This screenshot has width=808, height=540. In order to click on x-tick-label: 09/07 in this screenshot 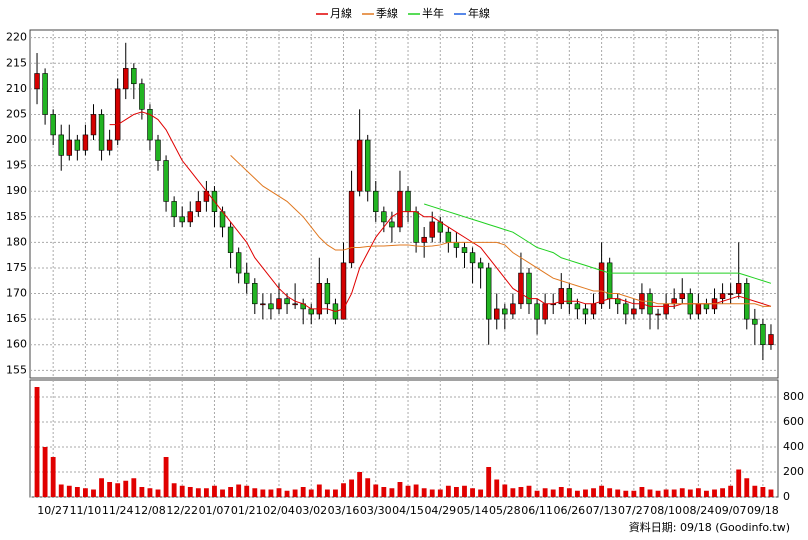, I will do `click(731, 510)`.